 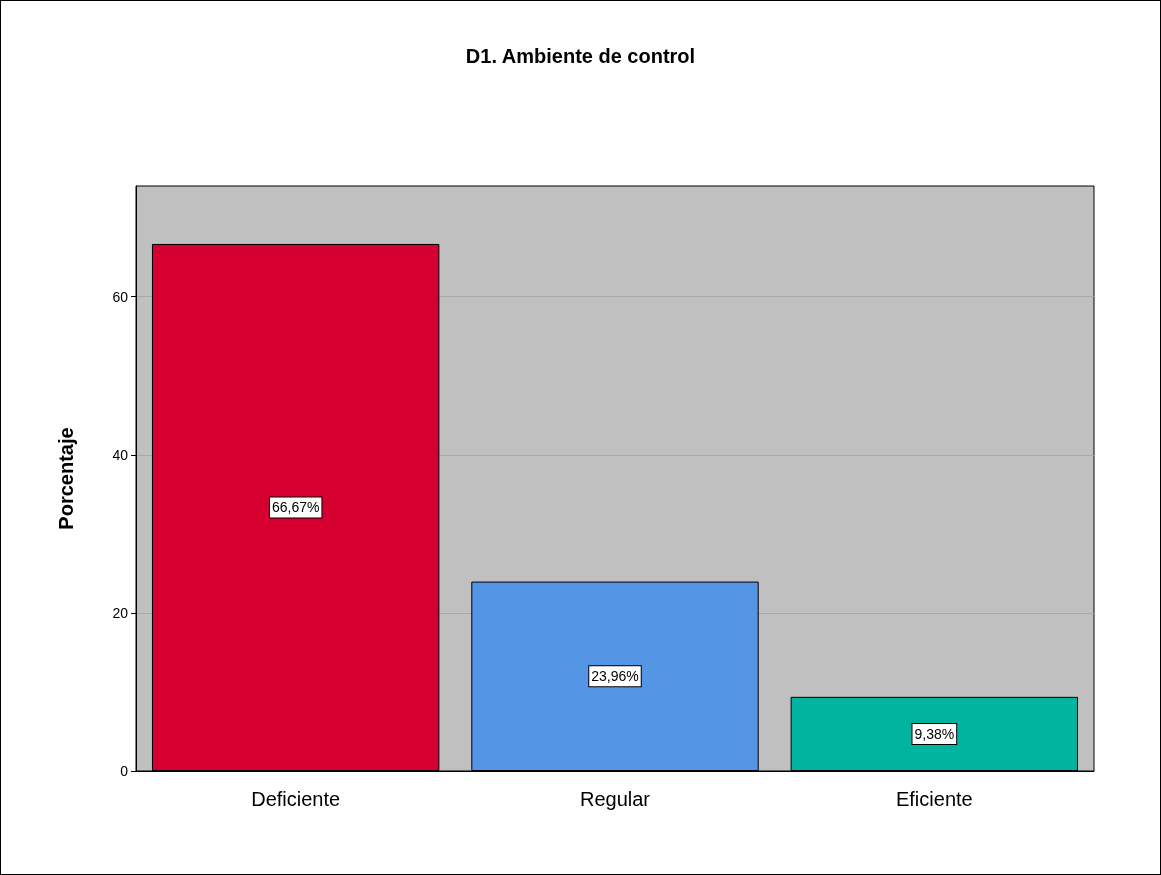 I want to click on data-label: 9,38%, so click(x=934, y=733).